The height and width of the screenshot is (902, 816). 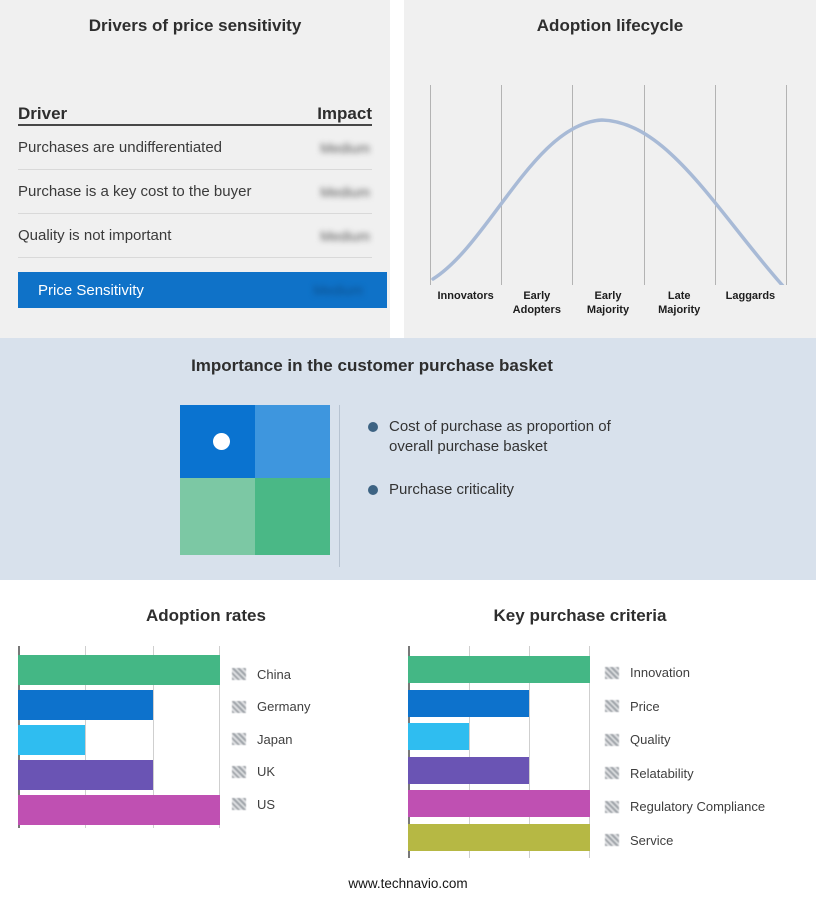 I want to click on stage-label-early-majority: Early Majority, so click(x=608, y=303).